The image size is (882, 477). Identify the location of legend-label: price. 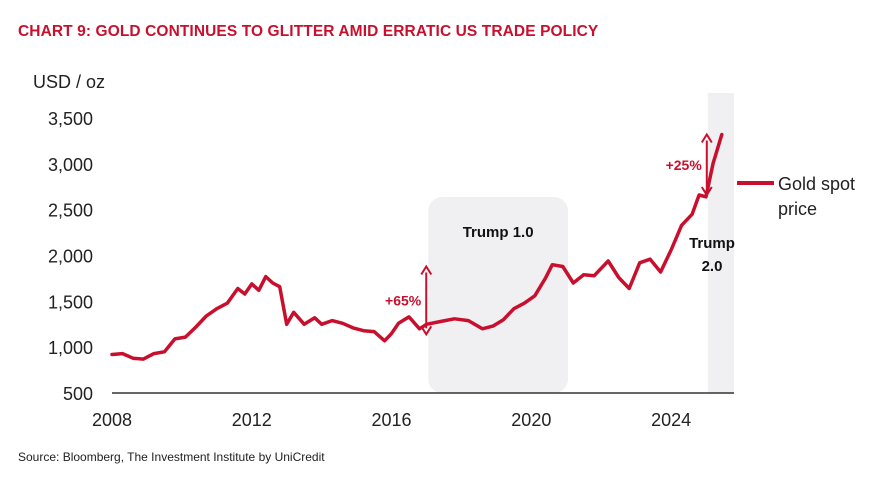
(797, 209).